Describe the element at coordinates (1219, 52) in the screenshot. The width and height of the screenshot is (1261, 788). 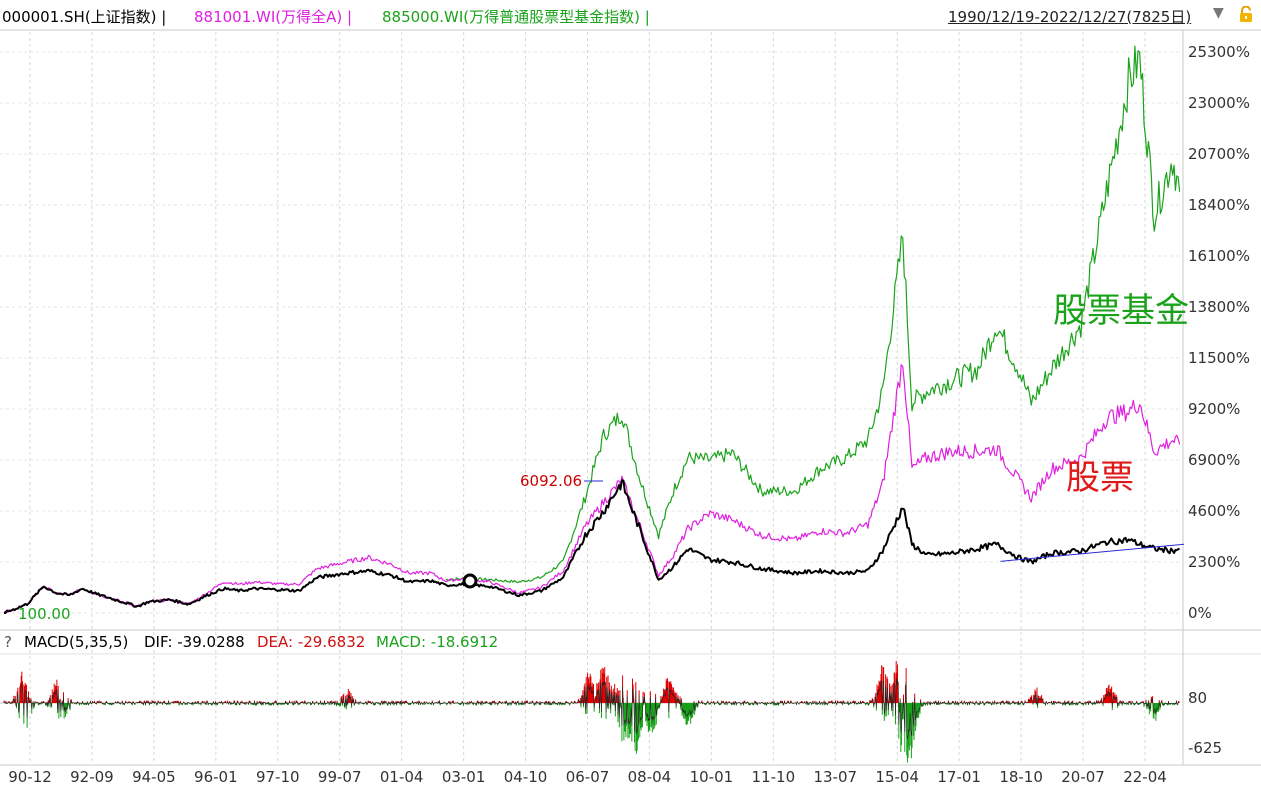
I see `y-tick-label: 25300%` at that location.